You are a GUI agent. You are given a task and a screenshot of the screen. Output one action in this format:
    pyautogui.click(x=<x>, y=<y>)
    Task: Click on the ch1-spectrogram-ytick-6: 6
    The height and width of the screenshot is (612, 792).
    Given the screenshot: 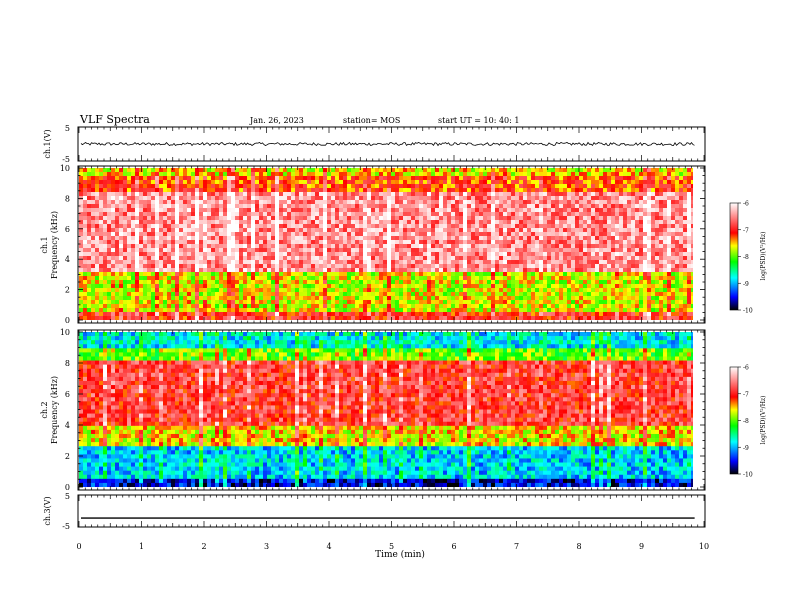 What is the action you would take?
    pyautogui.click(x=67, y=229)
    